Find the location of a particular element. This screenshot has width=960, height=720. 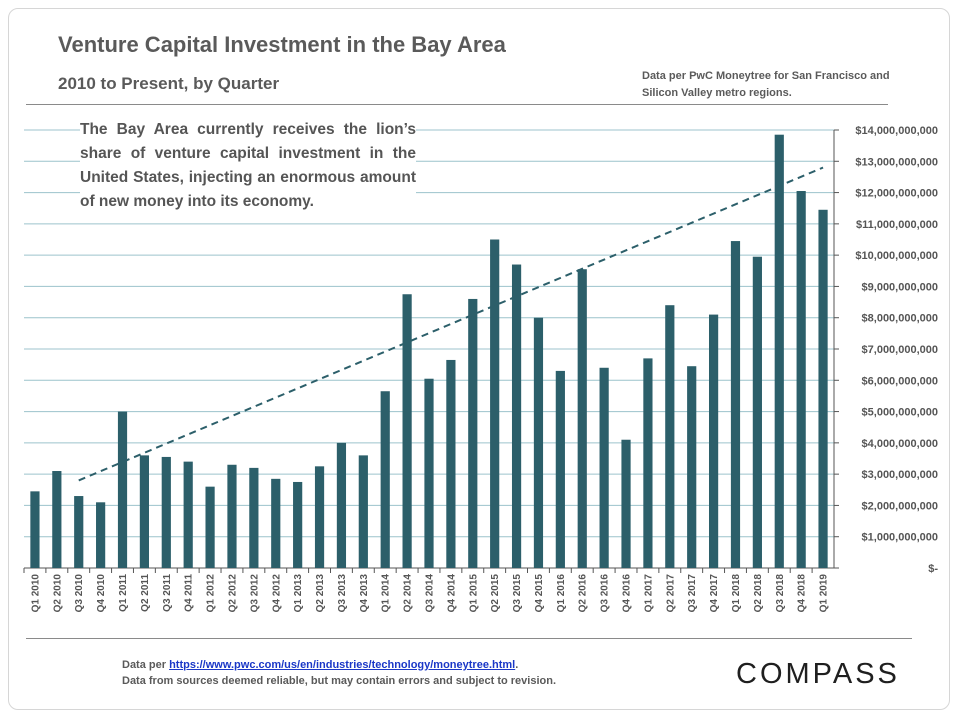

x-tick-label: Q2 2016 is located at coordinates (583, 593).